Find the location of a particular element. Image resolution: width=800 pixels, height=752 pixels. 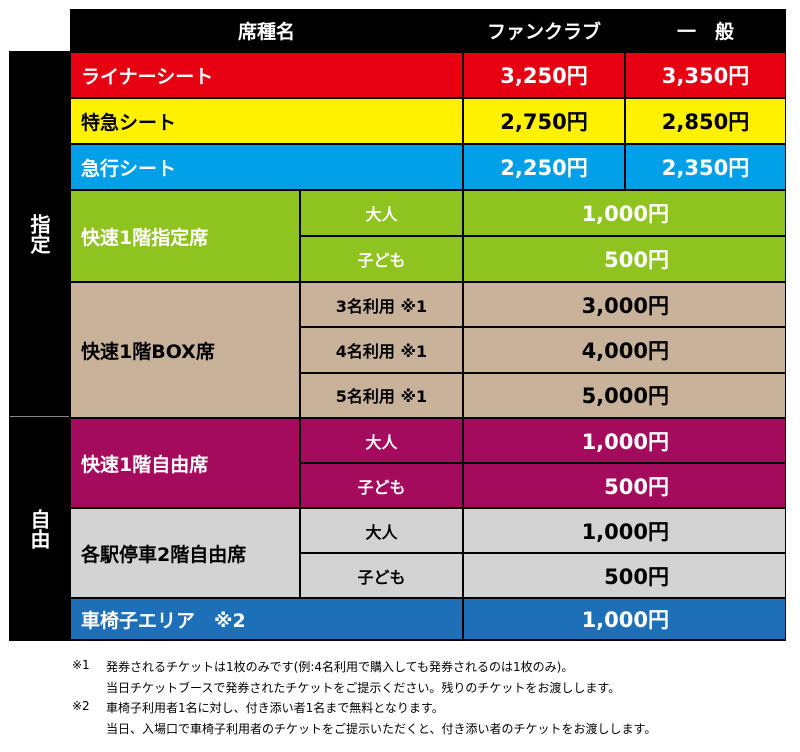

side-label: 指定 is located at coordinates (39, 234).